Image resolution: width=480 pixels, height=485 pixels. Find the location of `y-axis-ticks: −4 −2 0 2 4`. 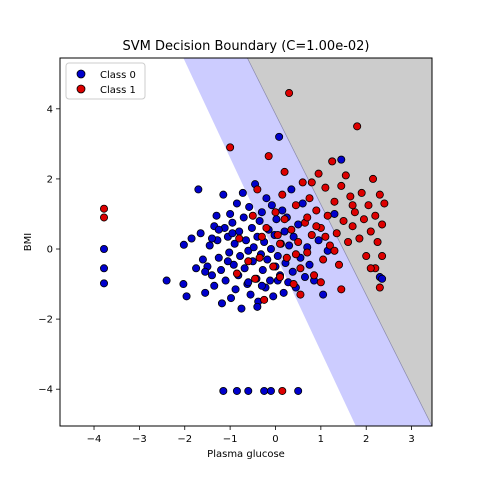

y-axis-ticks: −4 −2 0 2 4 is located at coordinates (49, 250).